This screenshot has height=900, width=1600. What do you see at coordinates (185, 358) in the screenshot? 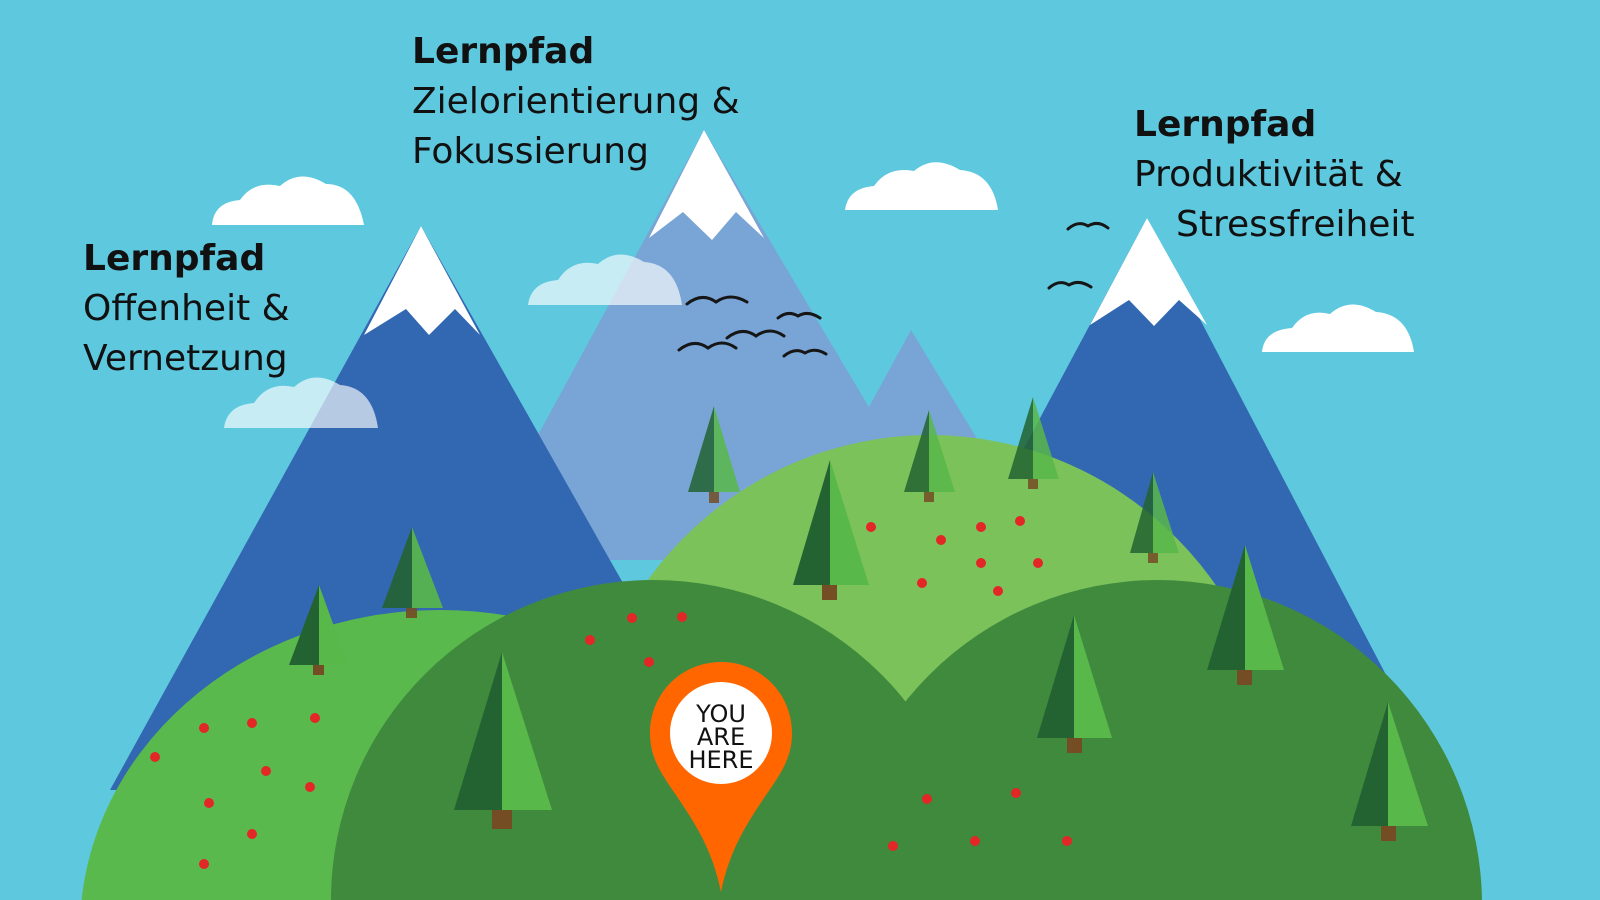
I see `learning-path-line2: Vernetzung` at bounding box center [185, 358].